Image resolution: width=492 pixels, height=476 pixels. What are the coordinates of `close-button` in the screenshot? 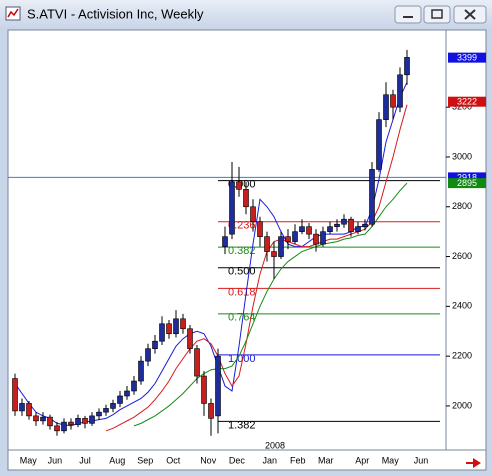 It's located at (470, 14).